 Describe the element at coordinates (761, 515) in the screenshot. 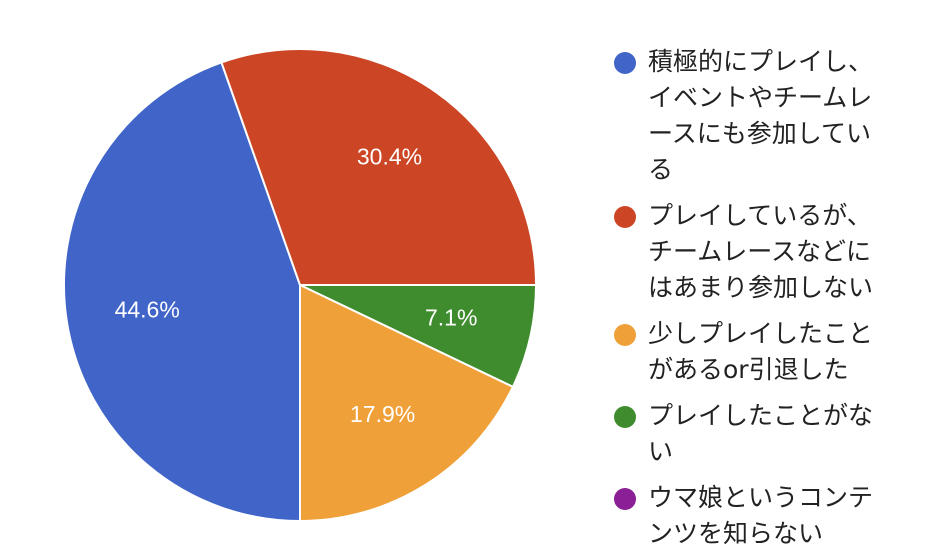

I see `legend-label-4: ウマ娘というコンテンツを知らない` at that location.